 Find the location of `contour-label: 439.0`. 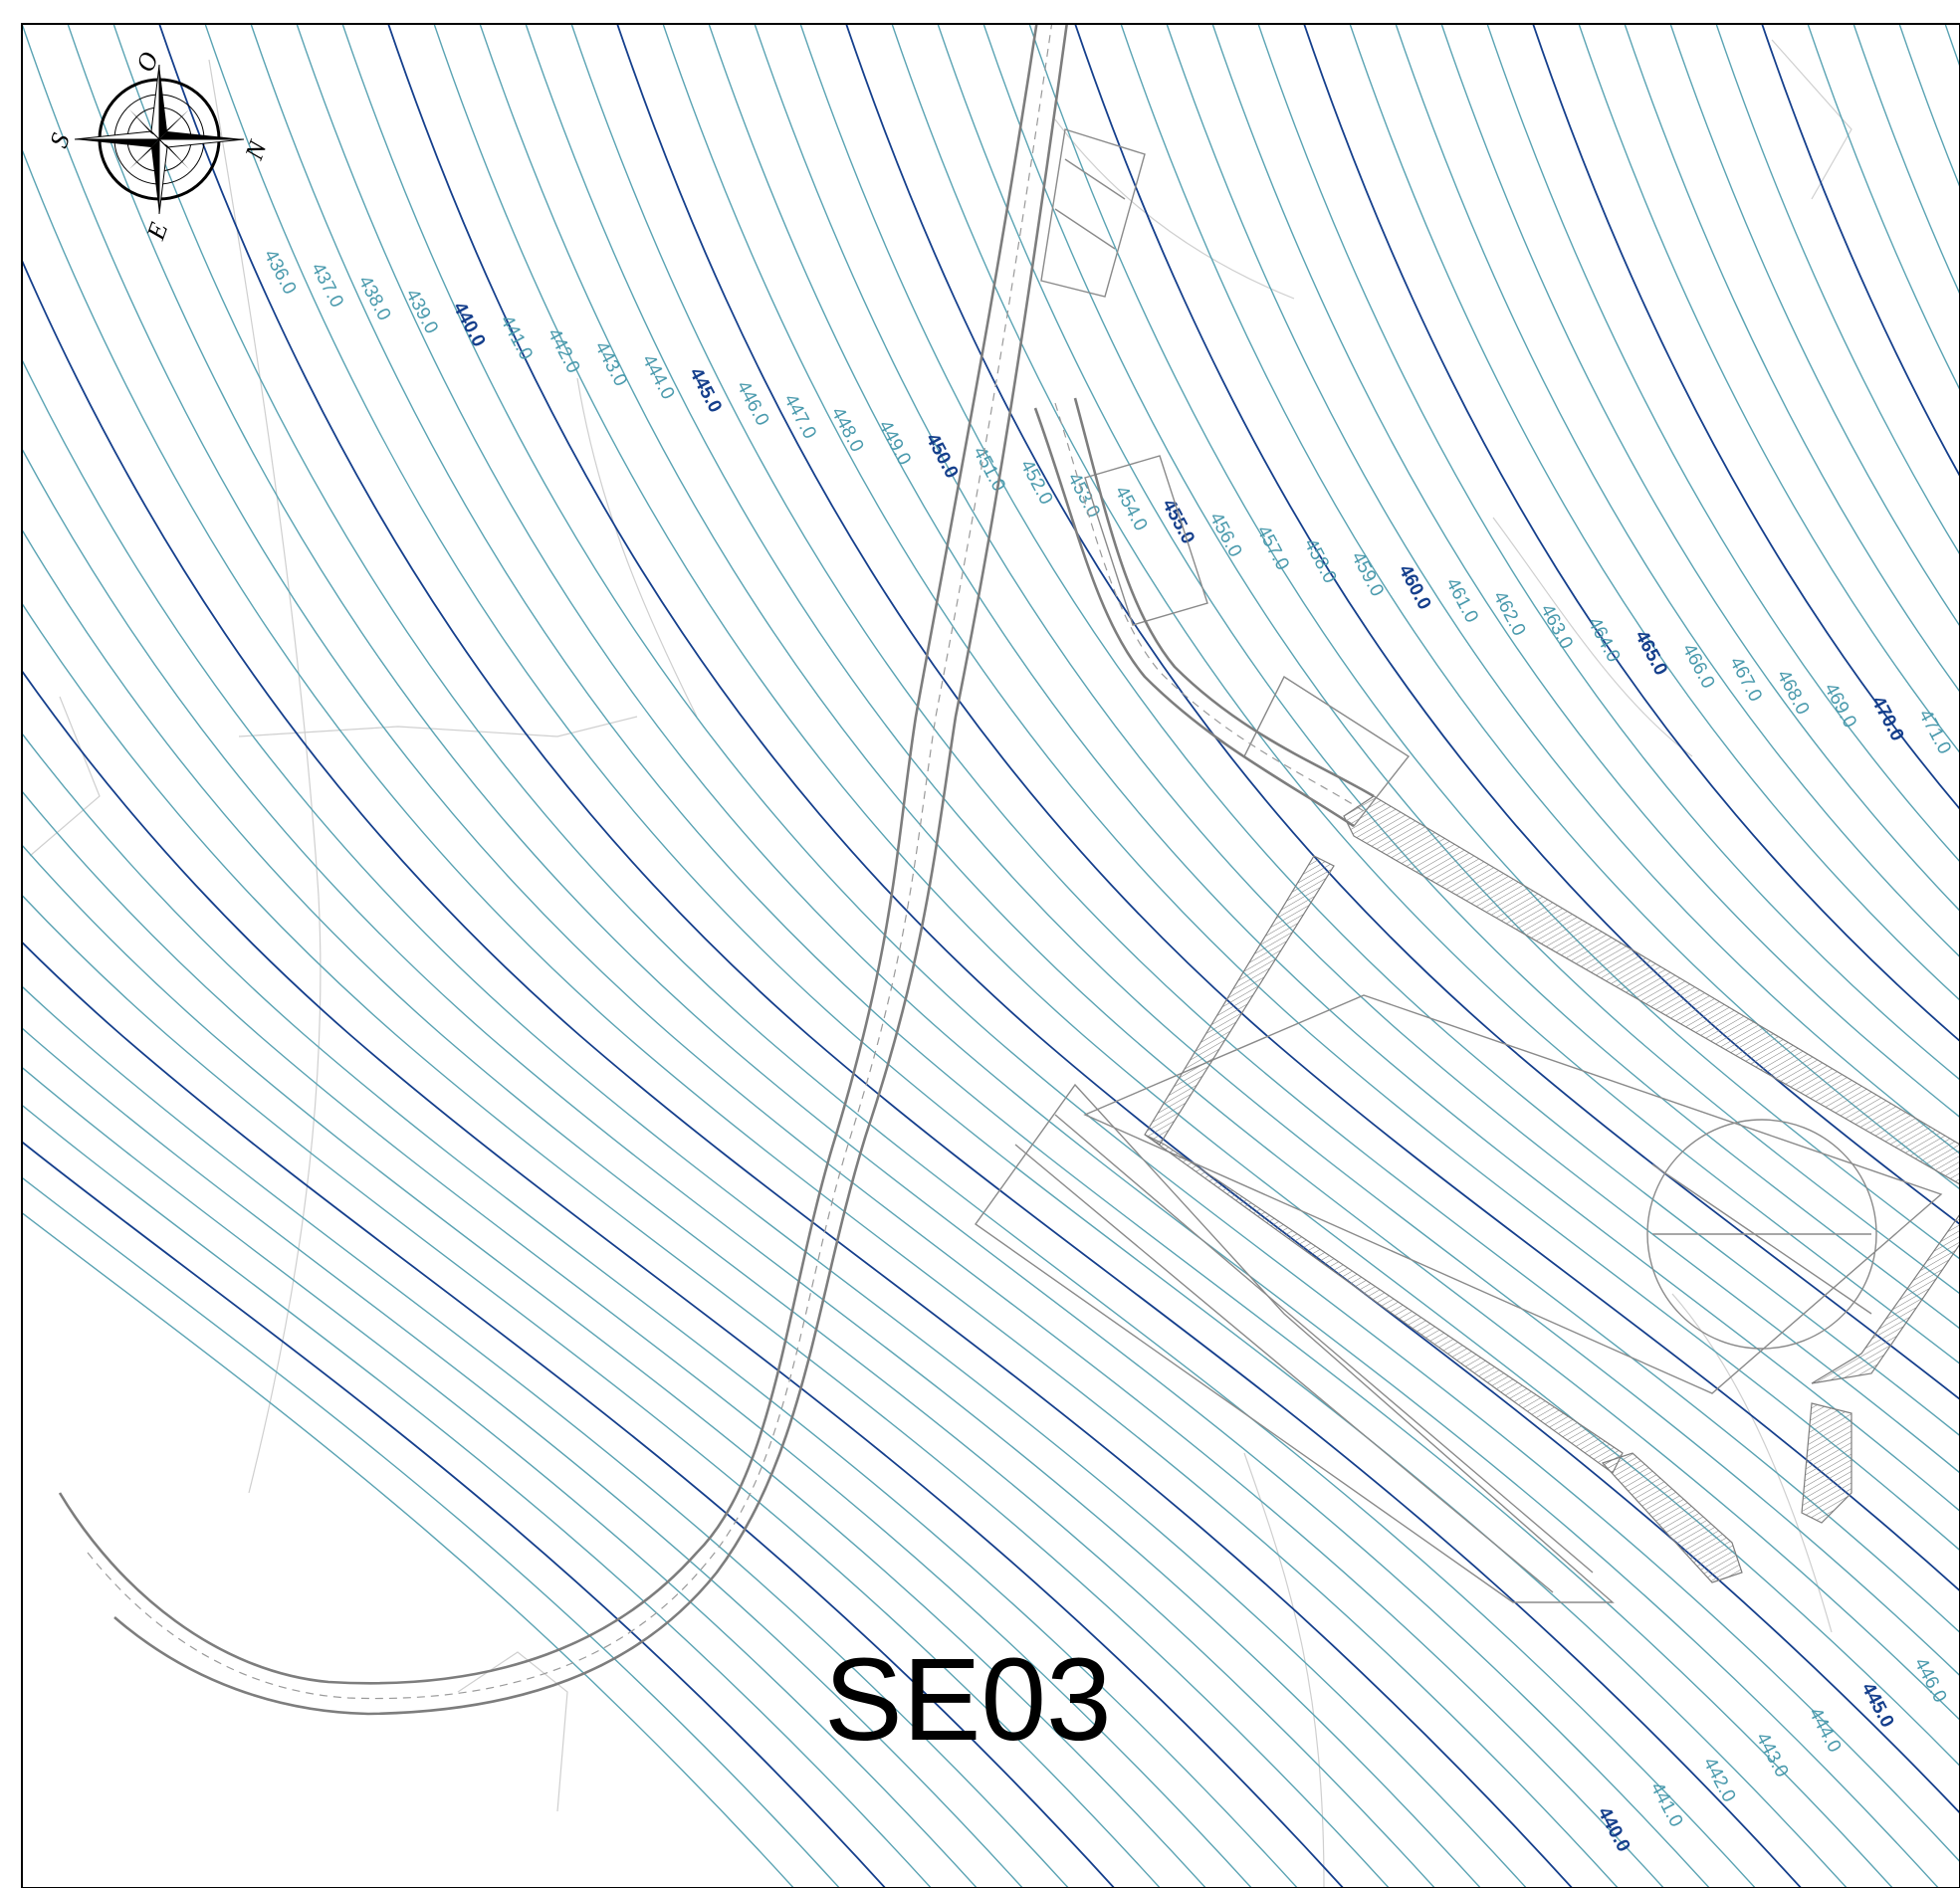

contour-label: 439.0 is located at coordinates (422, 312).